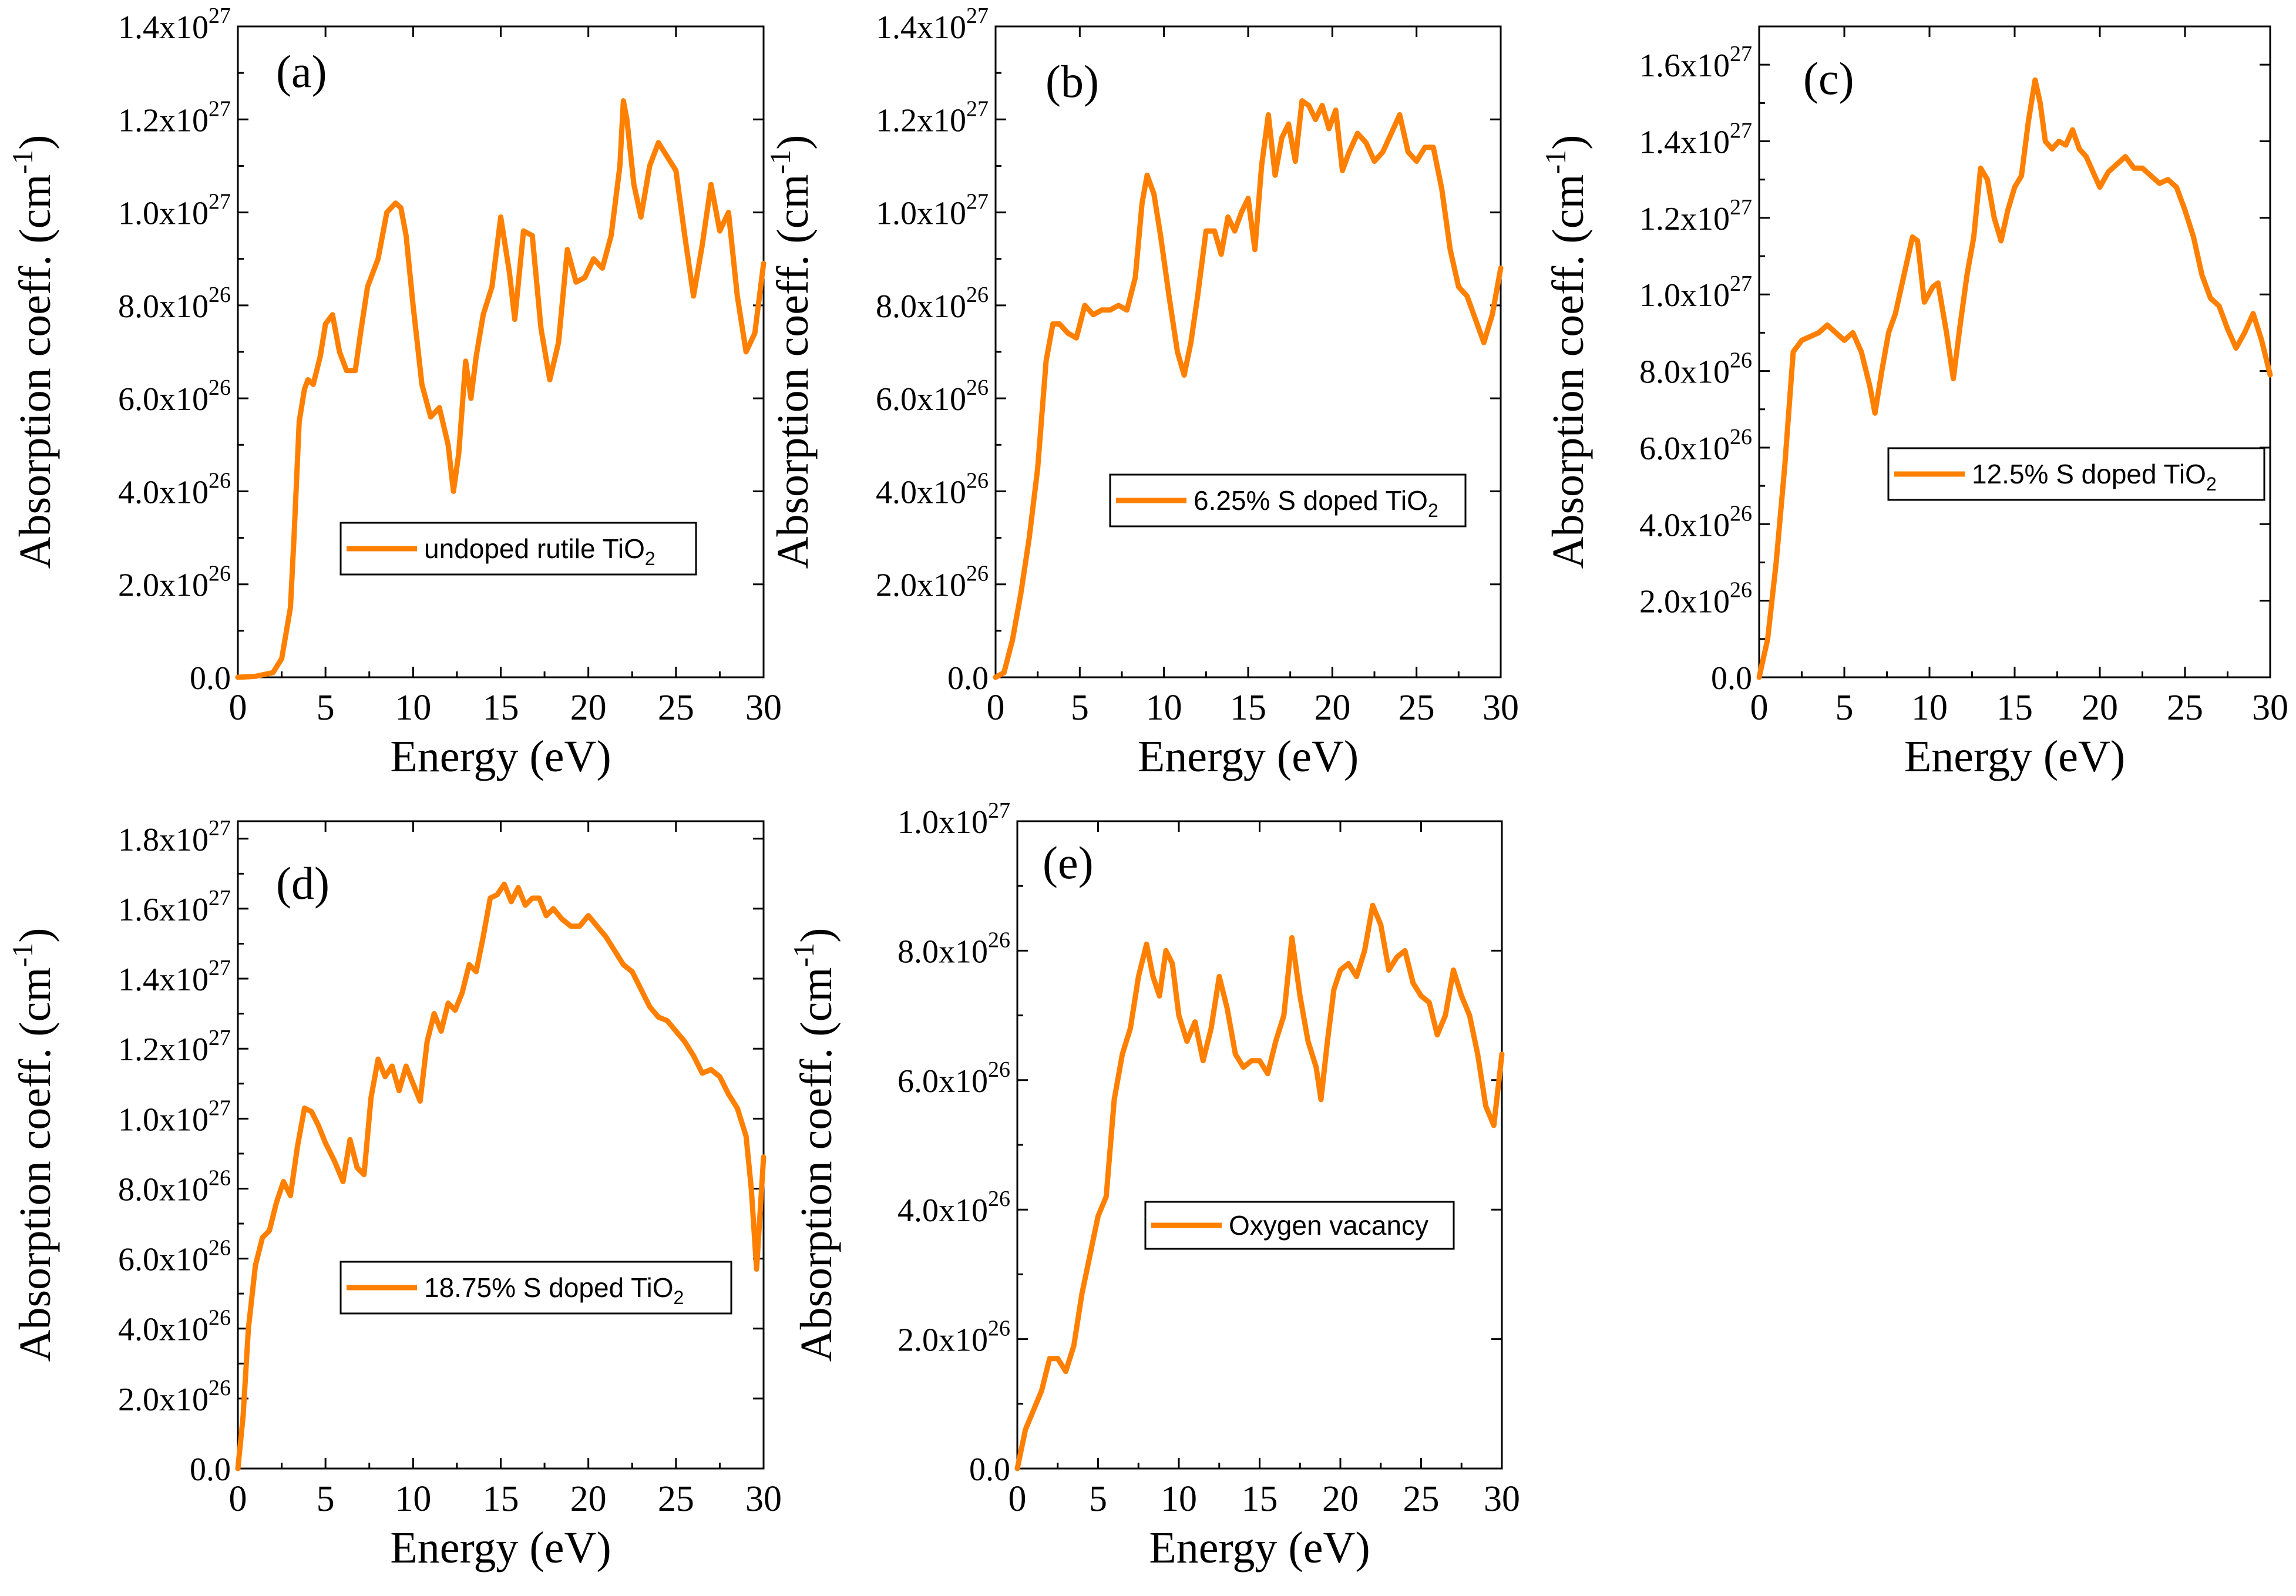  Describe the element at coordinates (539, 551) in the screenshot. I see `legend-label: undoped rutile TiO2` at that location.